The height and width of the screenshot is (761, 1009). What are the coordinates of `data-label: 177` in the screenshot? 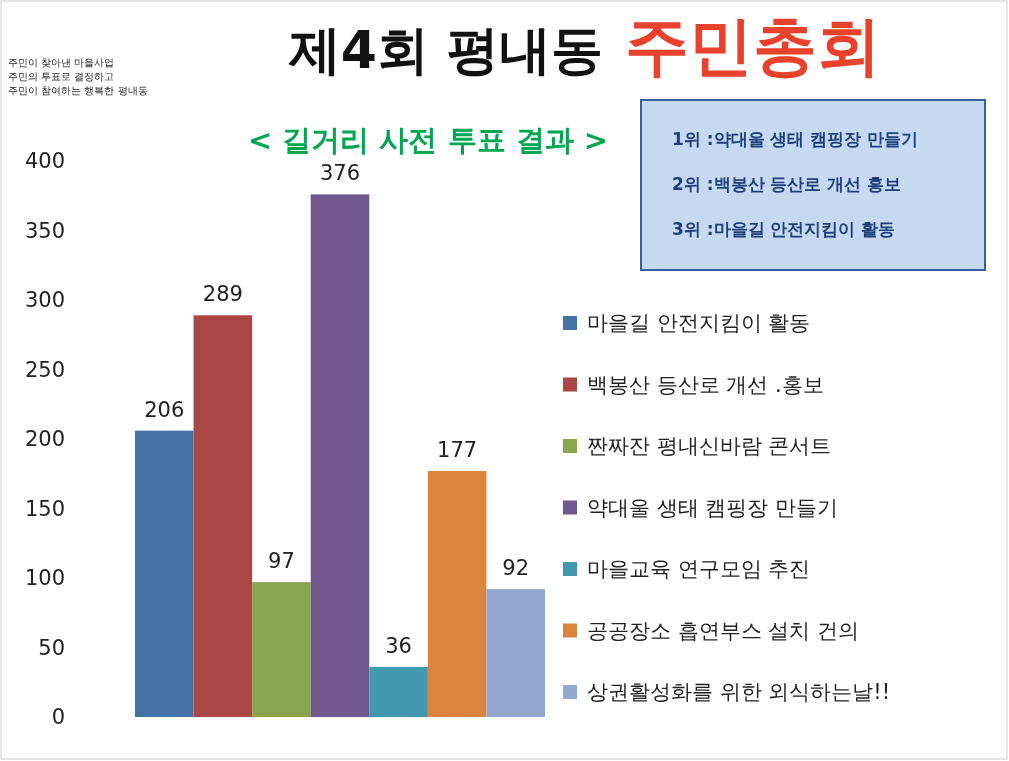 It's located at (457, 449).